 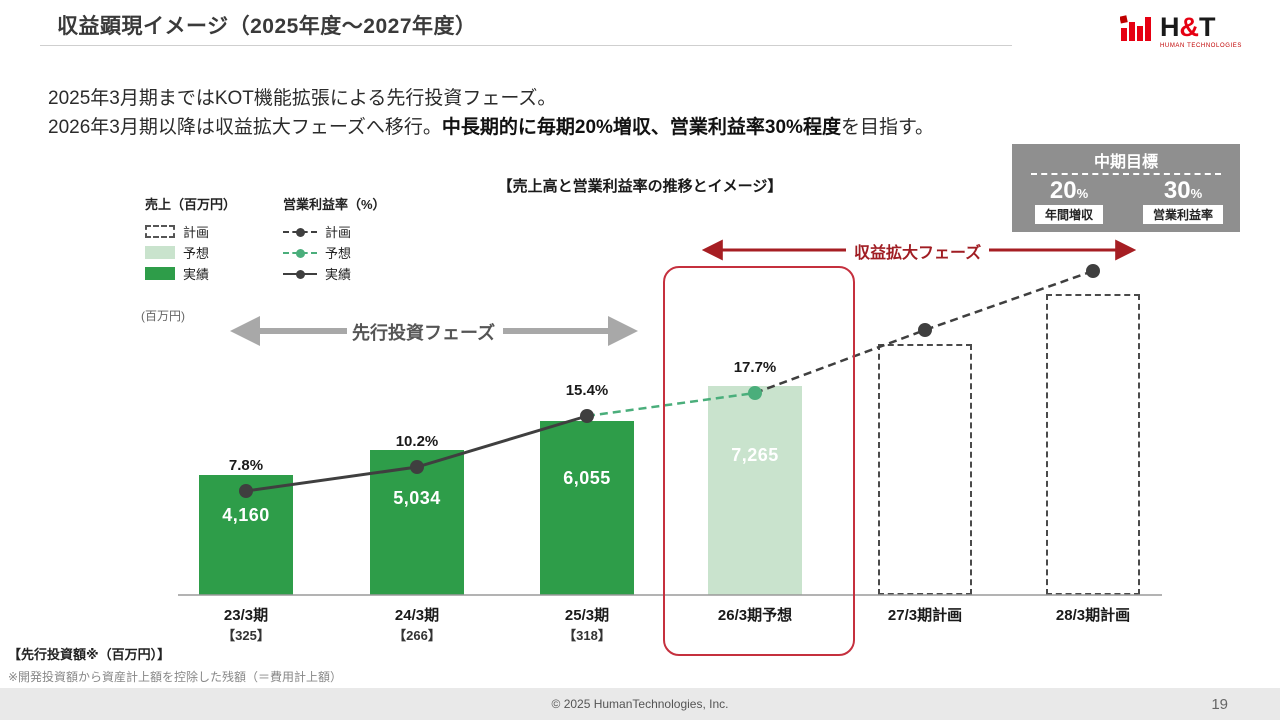 What do you see at coordinates (160, 231) in the screenshot?
I see `plan-bar-swatch` at bounding box center [160, 231].